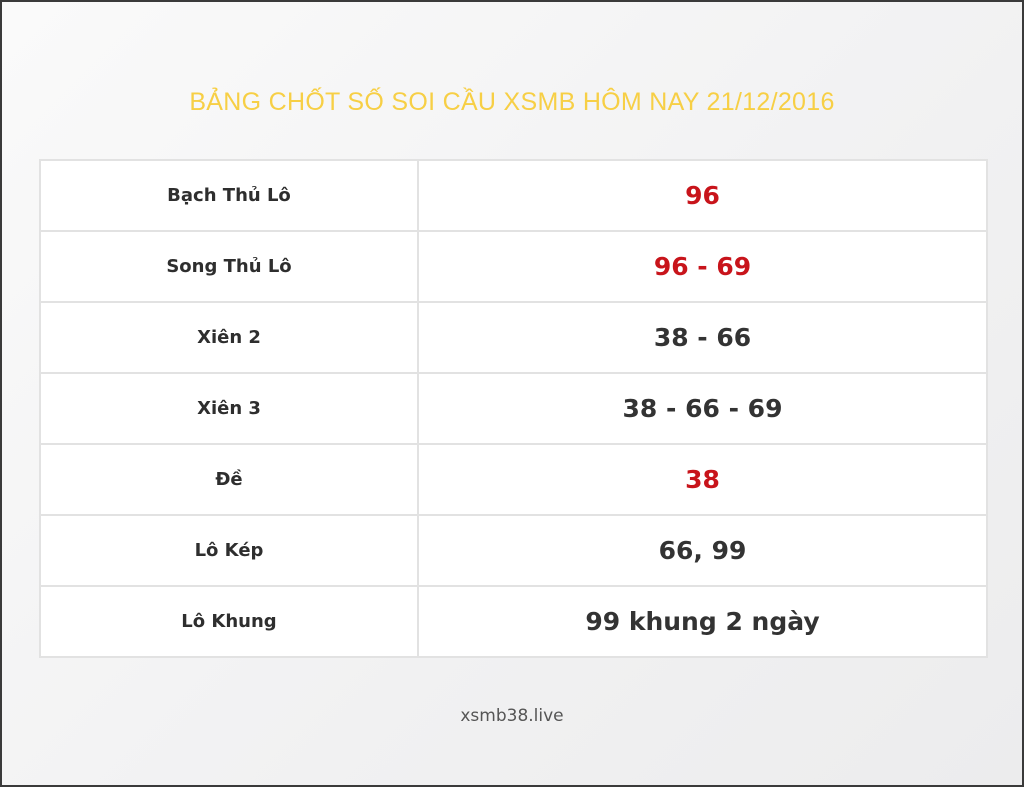 This screenshot has height=787, width=1024. What do you see at coordinates (229, 195) in the screenshot?
I see `row-label: Bạch Thủ Lô` at bounding box center [229, 195].